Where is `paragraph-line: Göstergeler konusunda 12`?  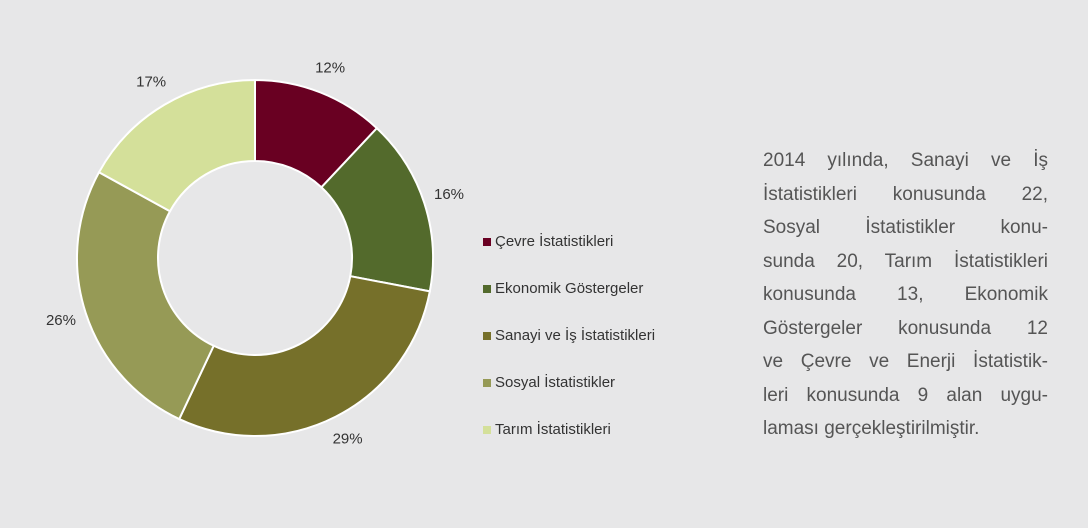
paragraph-line: Göstergeler konusunda 12 is located at coordinates (905, 328).